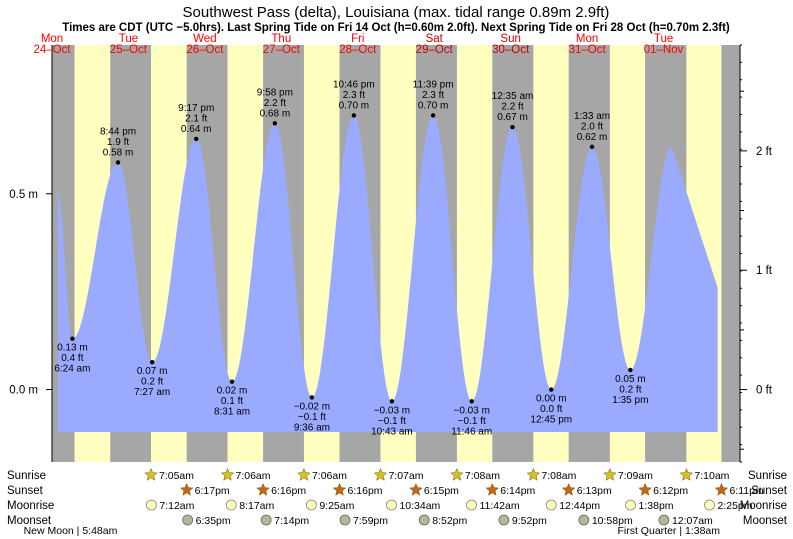  What do you see at coordinates (212, 491) in the screenshot?
I see `sunset-time: 6:17pm` at bounding box center [212, 491].